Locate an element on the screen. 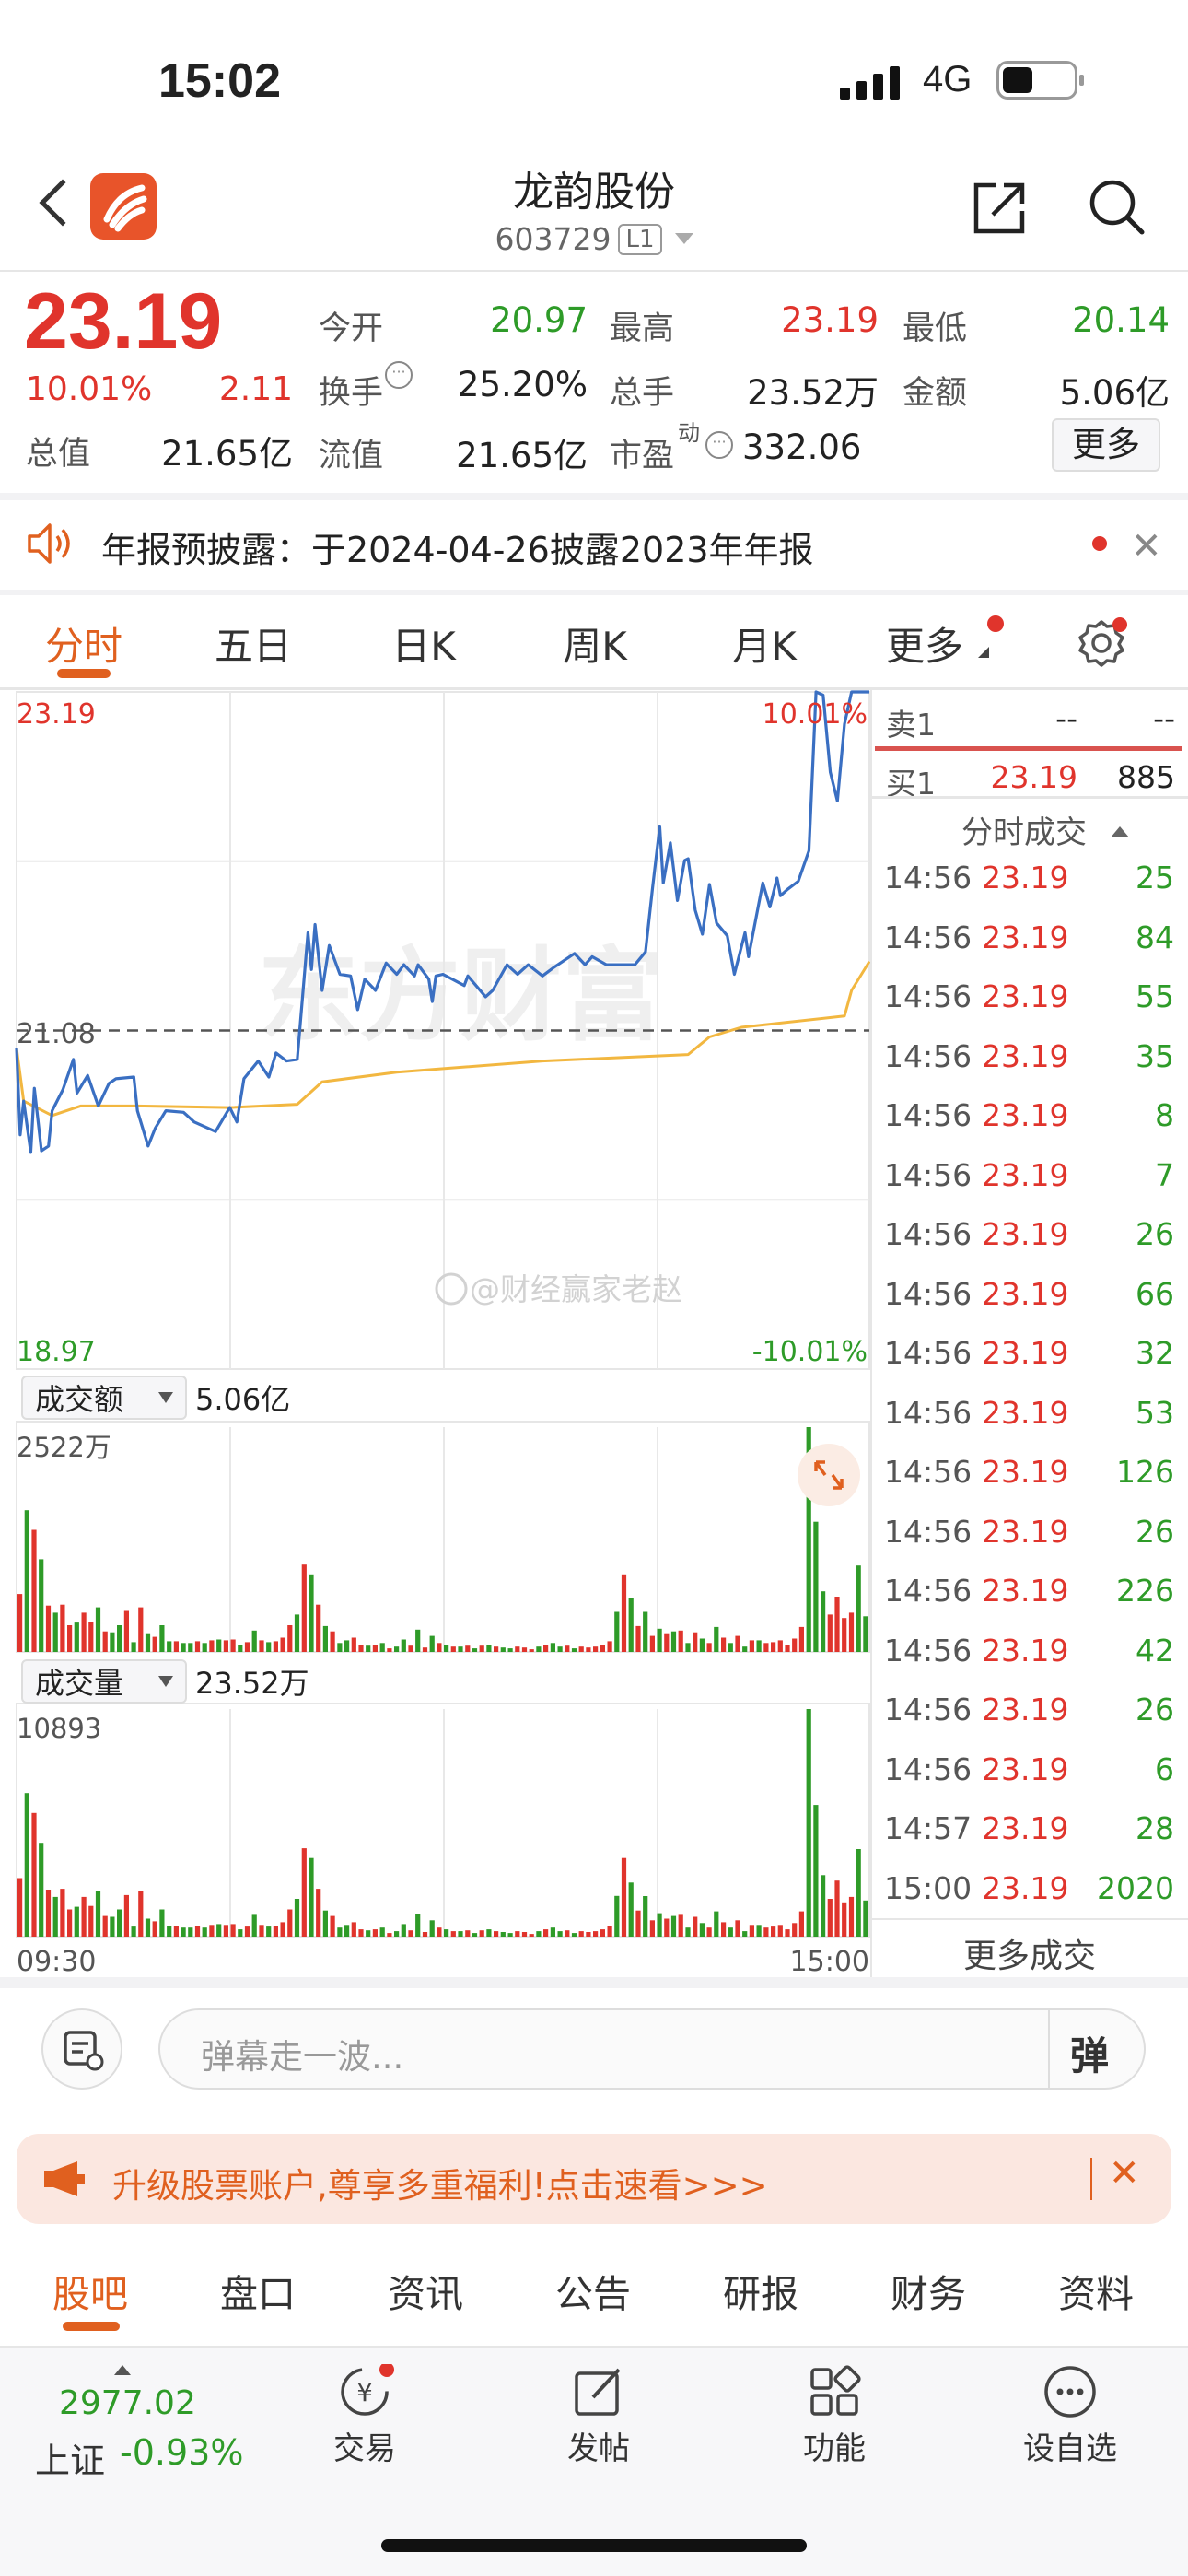 This screenshot has height=2576, width=1188. stock-code: 603729 L1 is located at coordinates (594, 239).